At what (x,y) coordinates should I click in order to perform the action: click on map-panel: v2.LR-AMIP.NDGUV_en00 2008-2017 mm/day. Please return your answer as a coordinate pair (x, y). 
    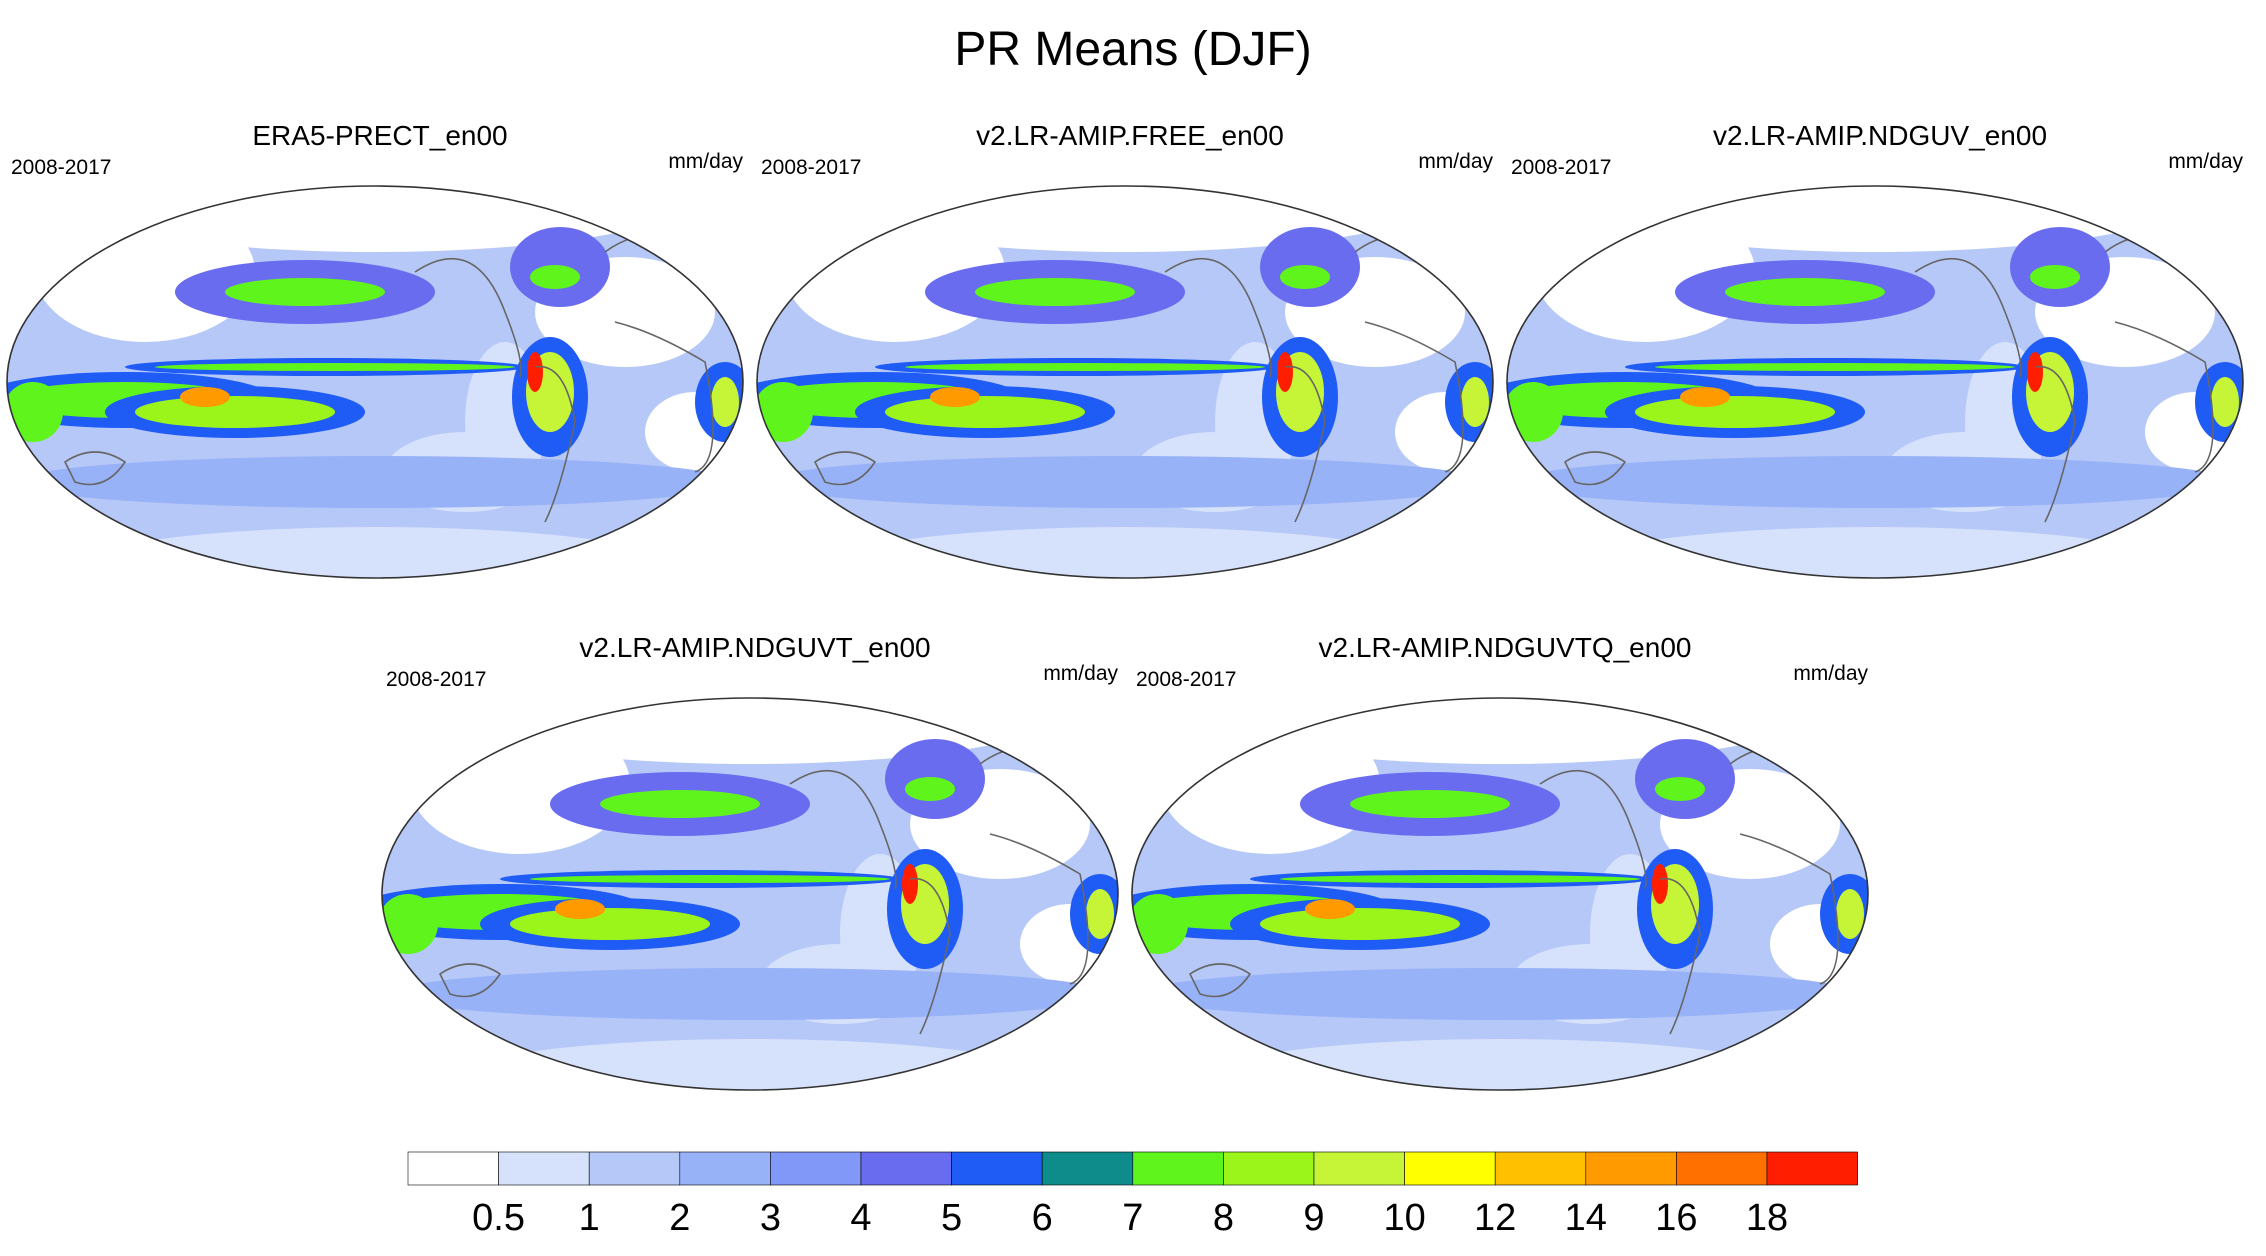
    Looking at the image, I should click on (1880, 360).